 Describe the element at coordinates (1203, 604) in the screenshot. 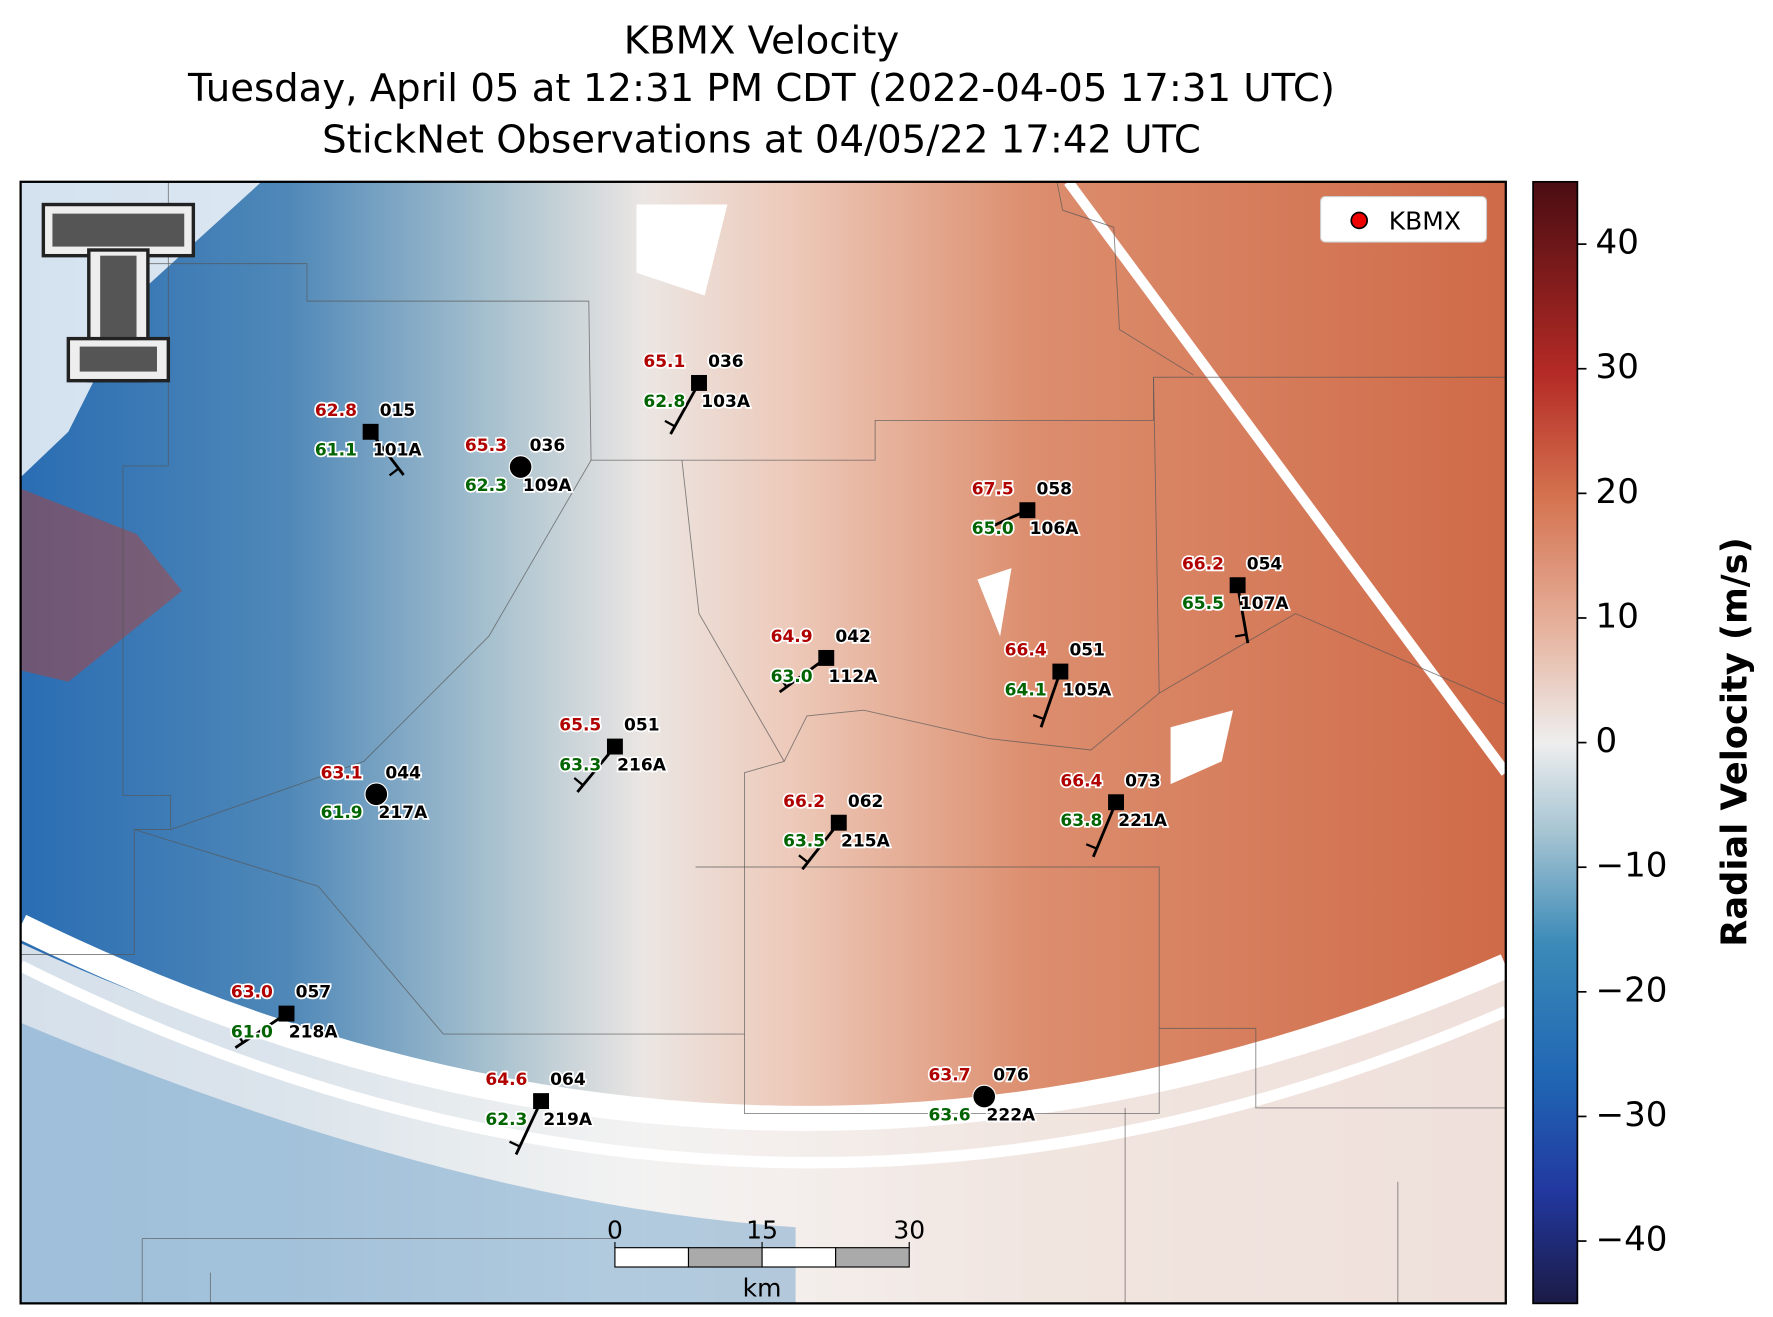

I see `dewpoint: 65.5` at that location.